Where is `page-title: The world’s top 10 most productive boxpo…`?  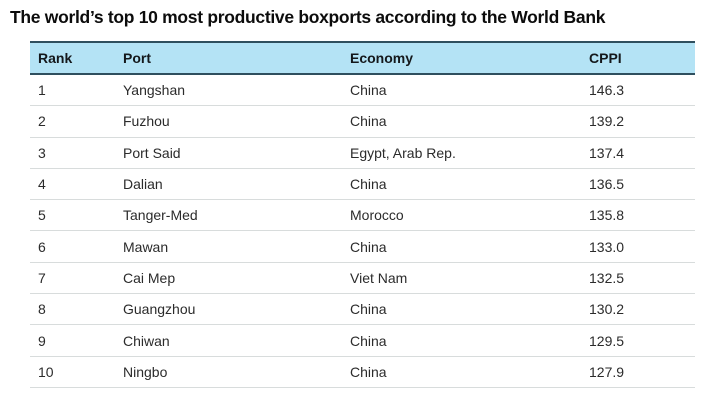
page-title: The world’s top 10 most productive boxpo… is located at coordinates (308, 17).